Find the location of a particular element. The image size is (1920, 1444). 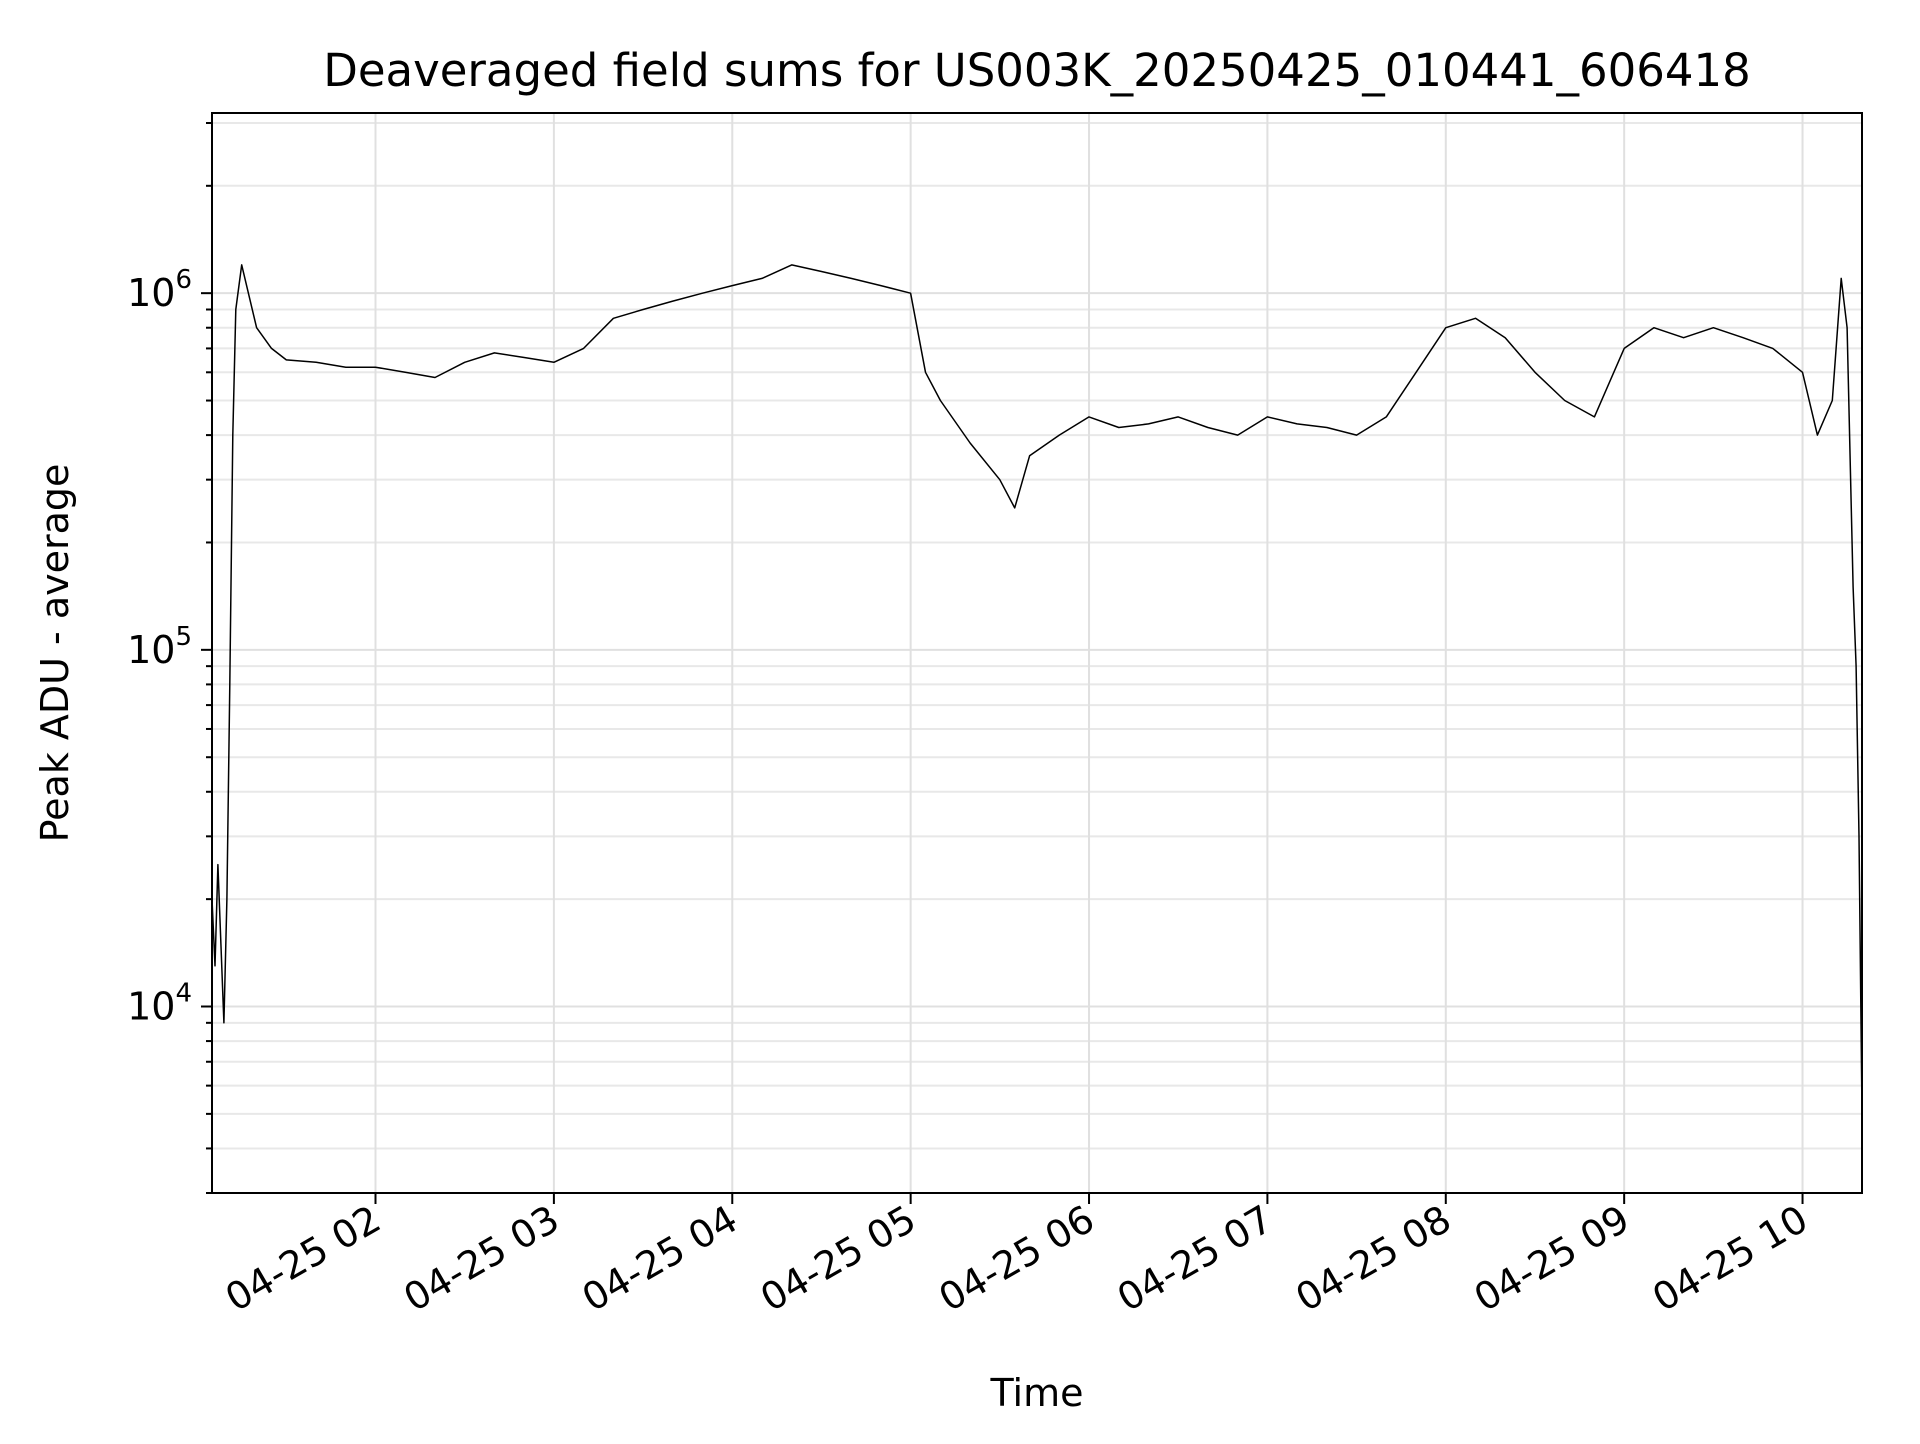

y-axis-label: Peak ADU - average is located at coordinates (55, 653).